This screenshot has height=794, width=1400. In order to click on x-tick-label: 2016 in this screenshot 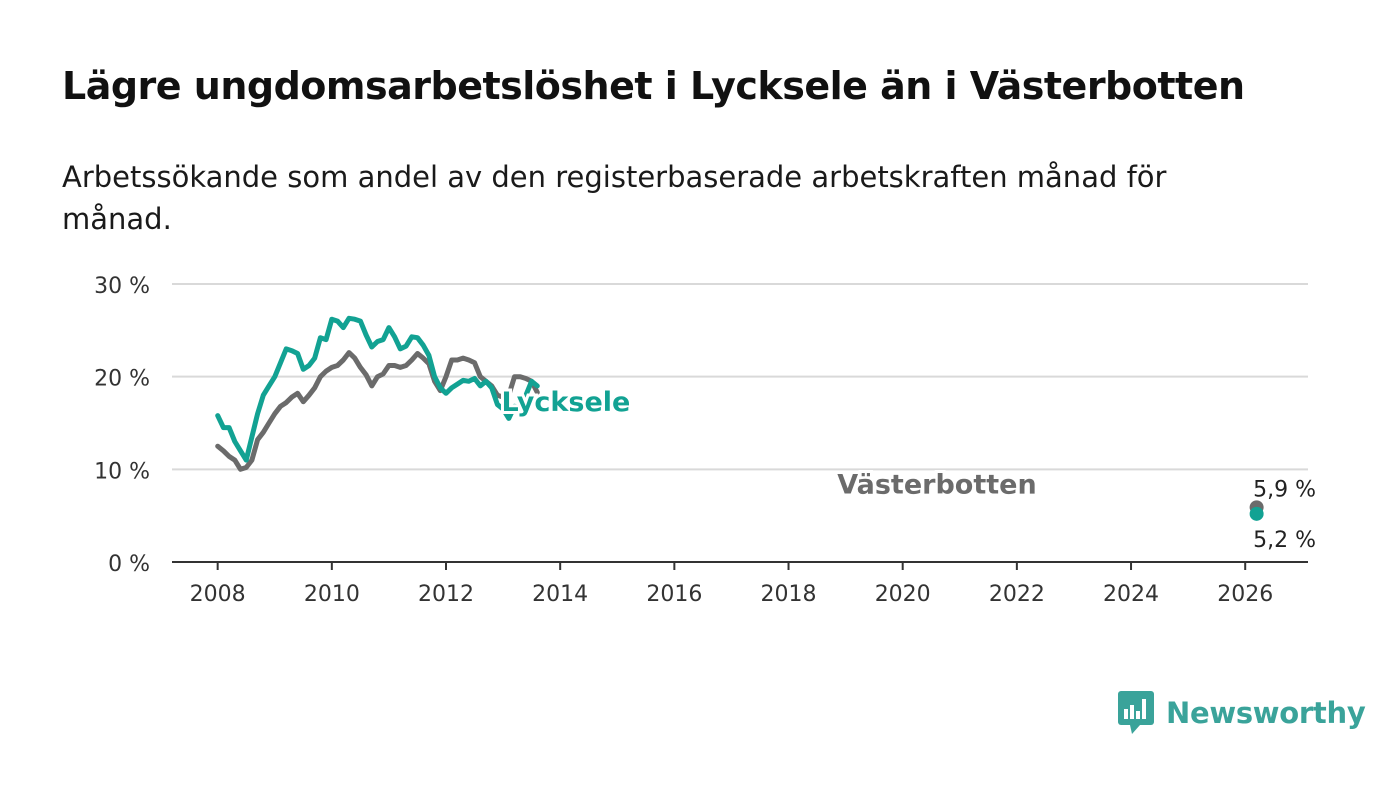, I will do `click(674, 594)`.